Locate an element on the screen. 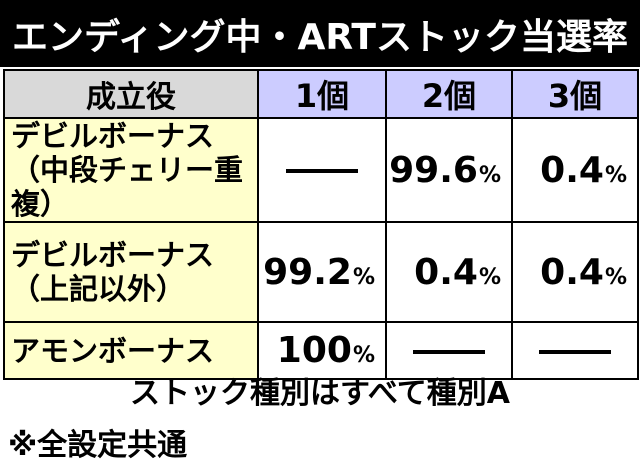 This screenshot has width=640, height=464. header-role: 成立役 is located at coordinates (131, 94).